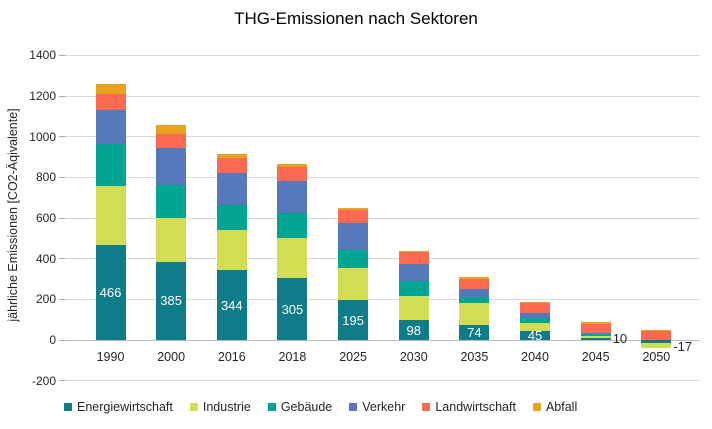 The image size is (712, 429). I want to click on bar-data-label: 98, so click(413, 330).